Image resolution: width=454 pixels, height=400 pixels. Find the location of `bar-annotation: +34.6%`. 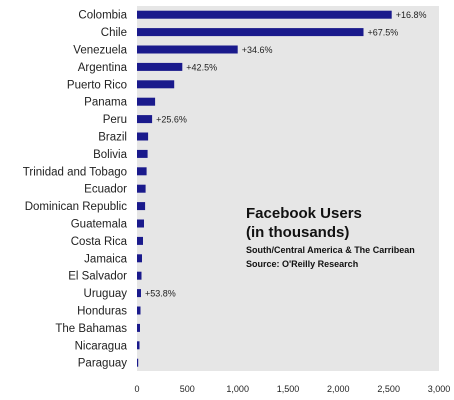

bar-annotation: +34.6% is located at coordinates (257, 50).